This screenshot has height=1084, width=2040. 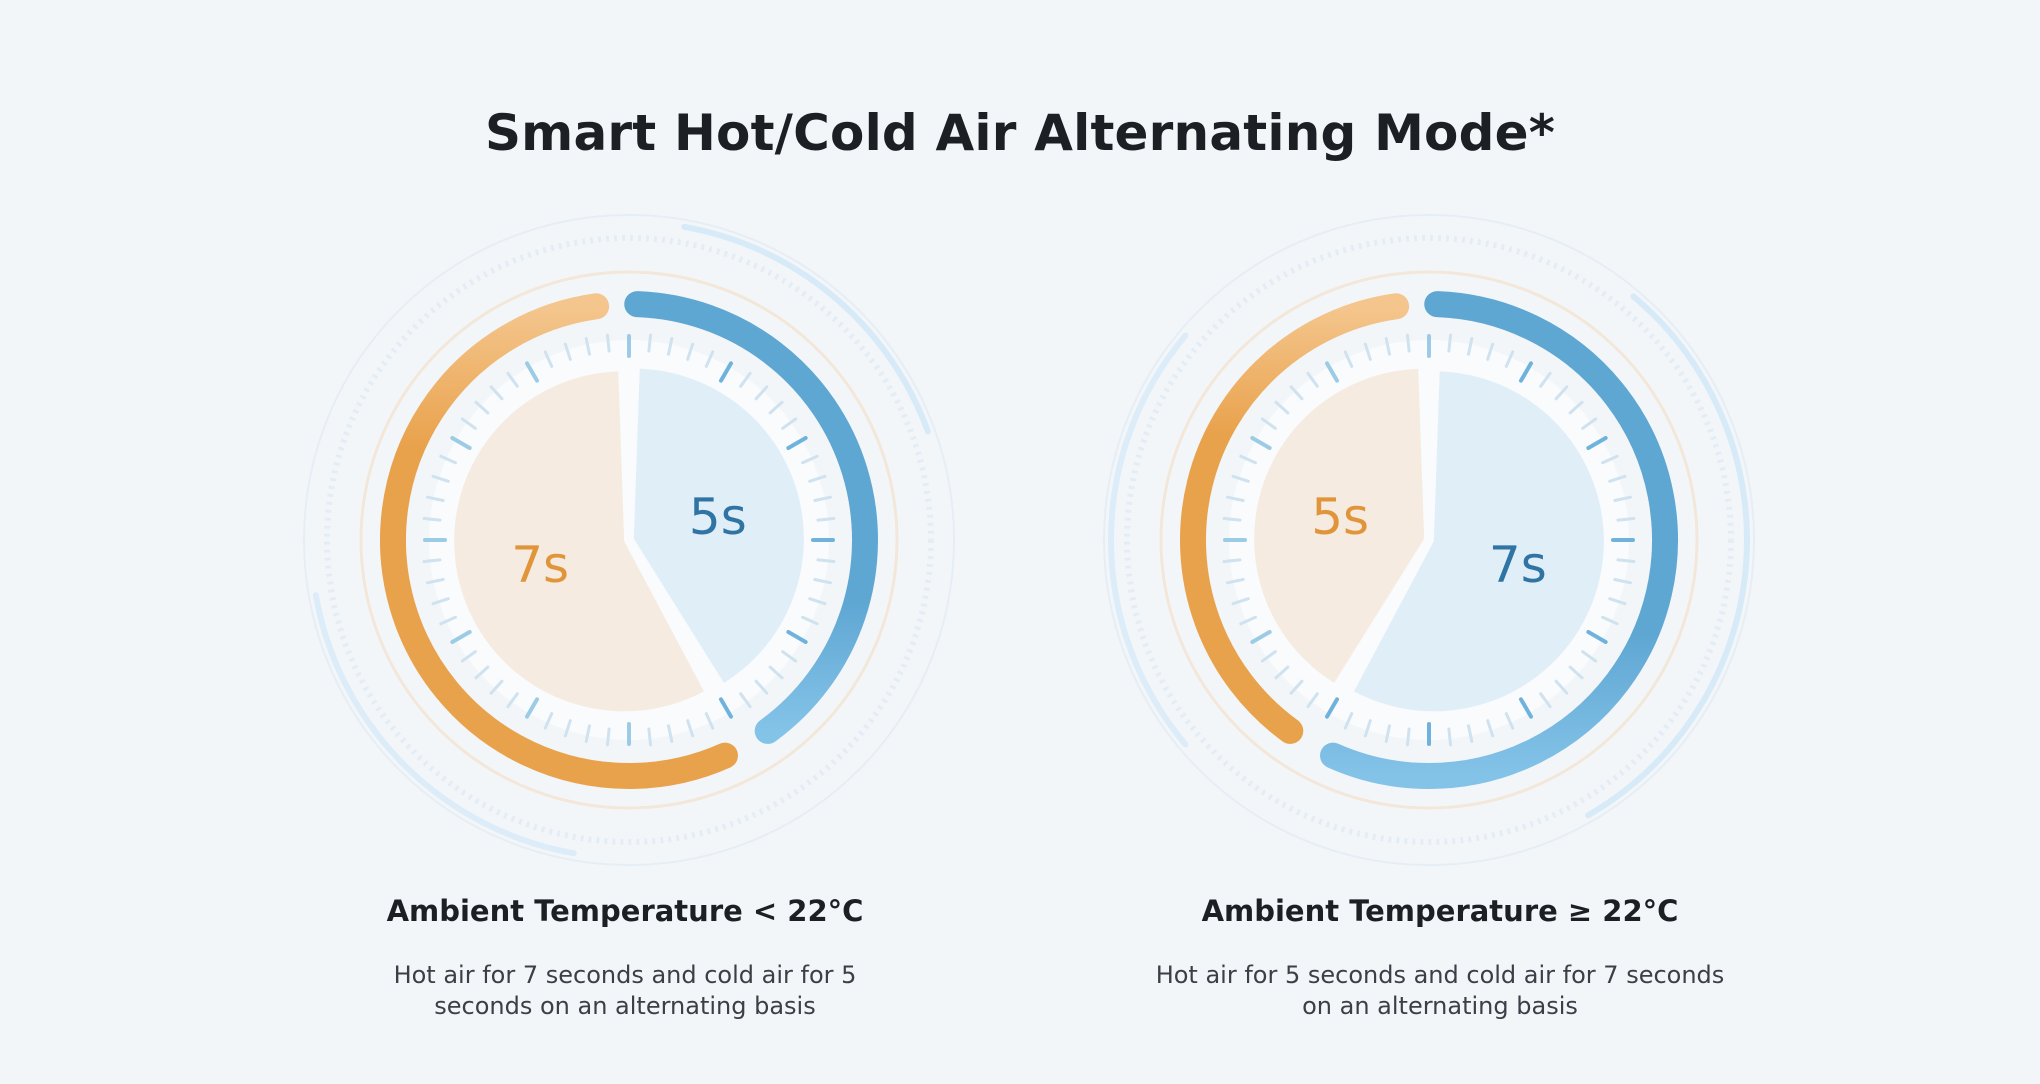 What do you see at coordinates (625, 975) in the screenshot?
I see `description-line: Hot air for 7 seconds and cold air for 5` at bounding box center [625, 975].